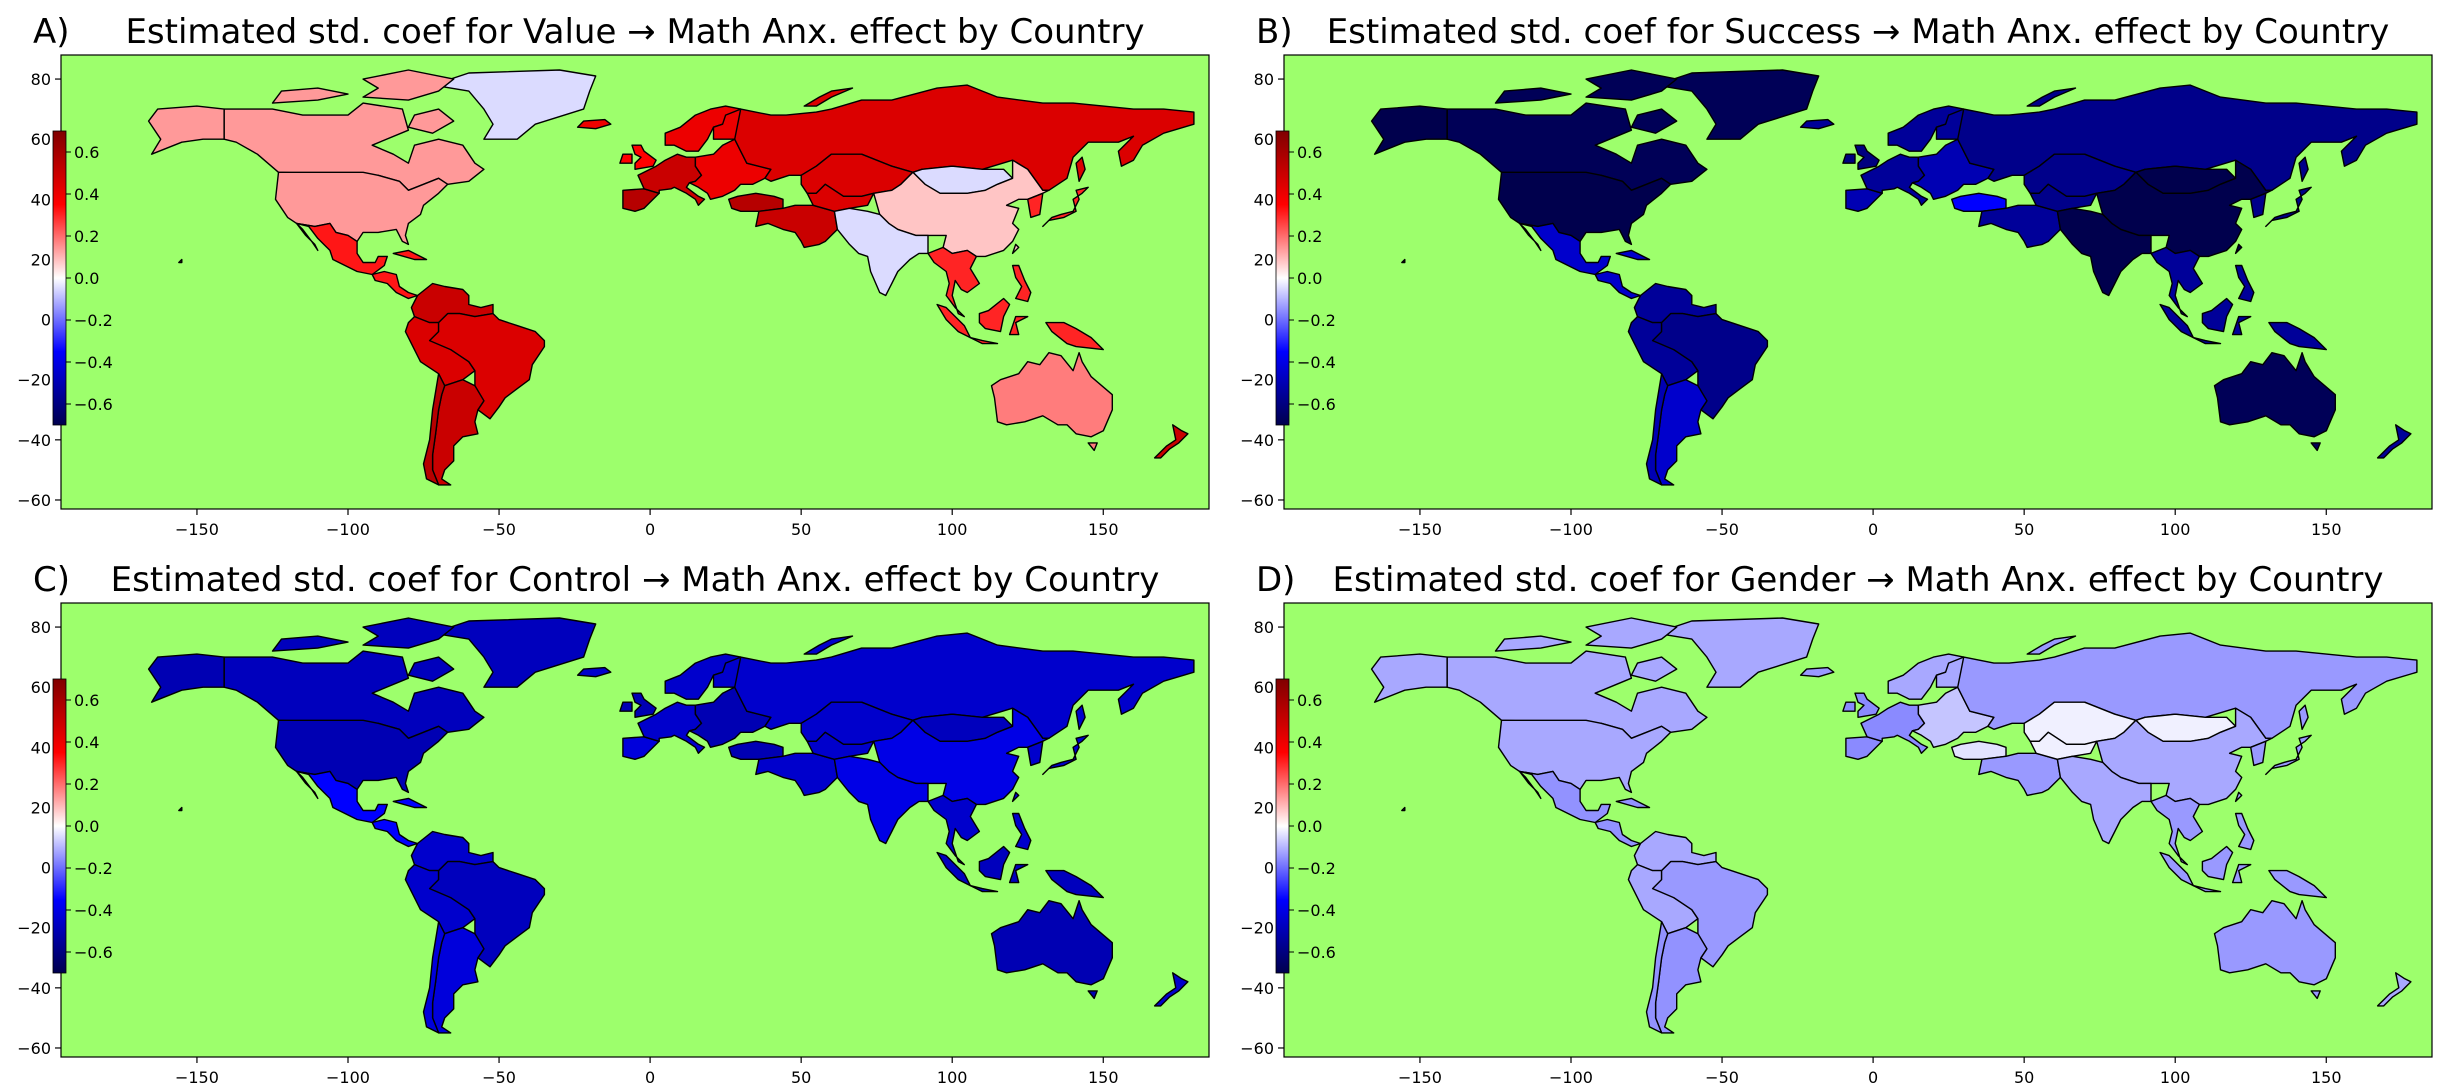  I want to click on country-arctic2, so click(408, 85).